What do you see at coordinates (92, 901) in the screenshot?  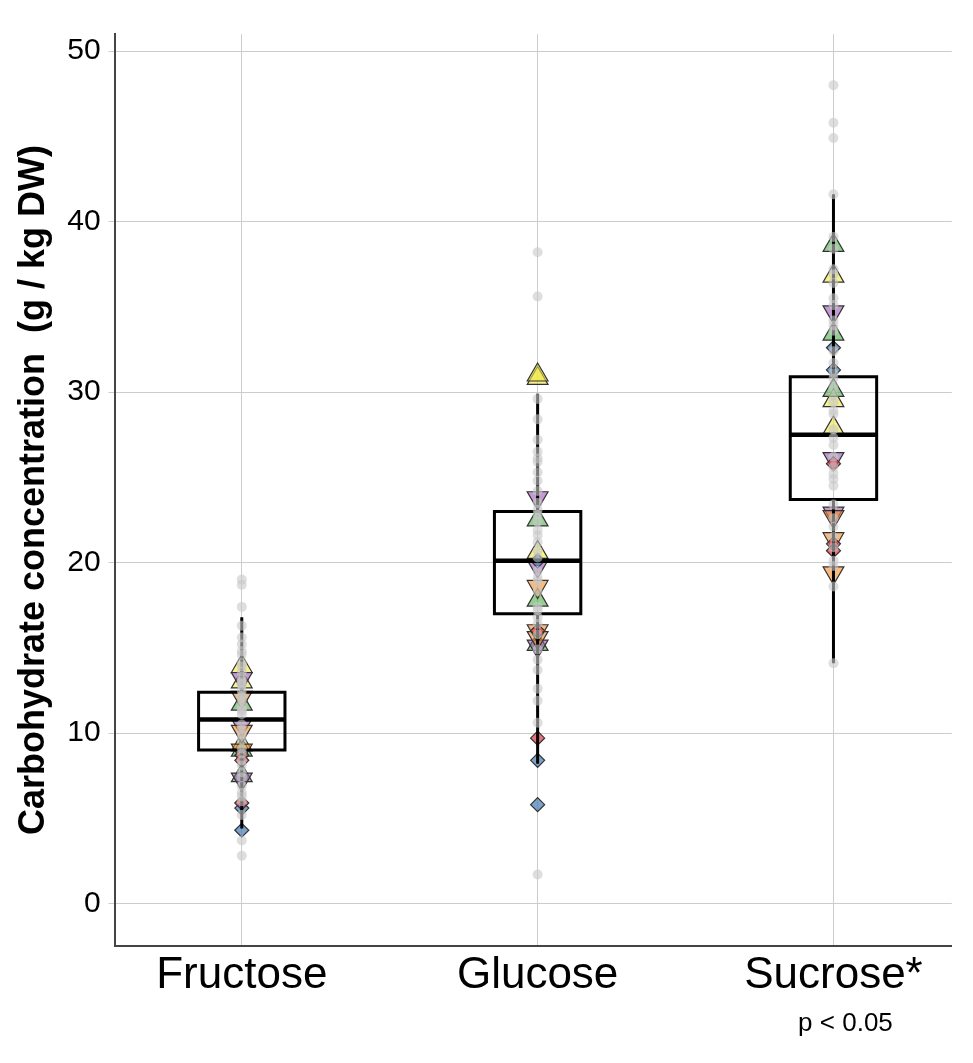 I see `y-tick-label: 0` at bounding box center [92, 901].